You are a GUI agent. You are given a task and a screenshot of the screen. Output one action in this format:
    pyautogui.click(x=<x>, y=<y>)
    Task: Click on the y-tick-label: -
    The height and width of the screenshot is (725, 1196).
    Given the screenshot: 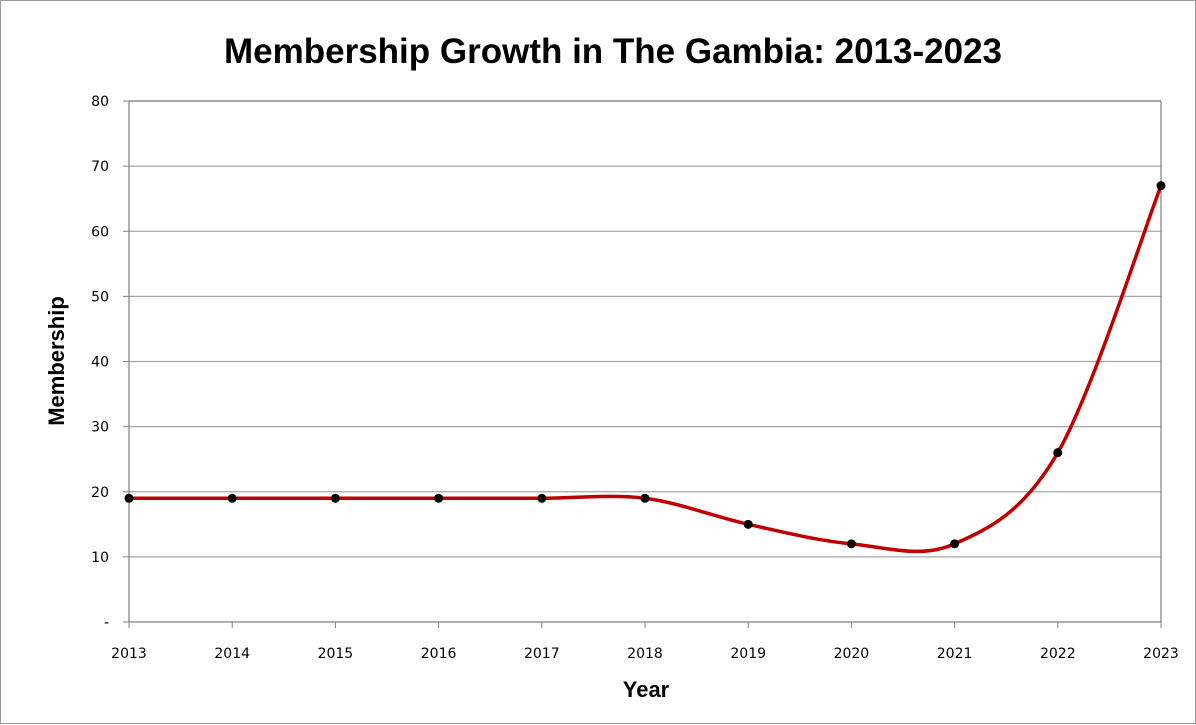 What is the action you would take?
    pyautogui.click(x=106, y=623)
    